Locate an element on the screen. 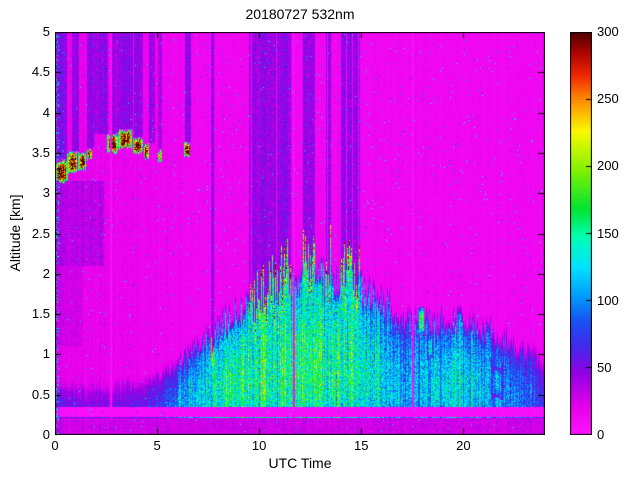 This screenshot has width=640, height=480. x-tick-label: 10 is located at coordinates (259, 445).